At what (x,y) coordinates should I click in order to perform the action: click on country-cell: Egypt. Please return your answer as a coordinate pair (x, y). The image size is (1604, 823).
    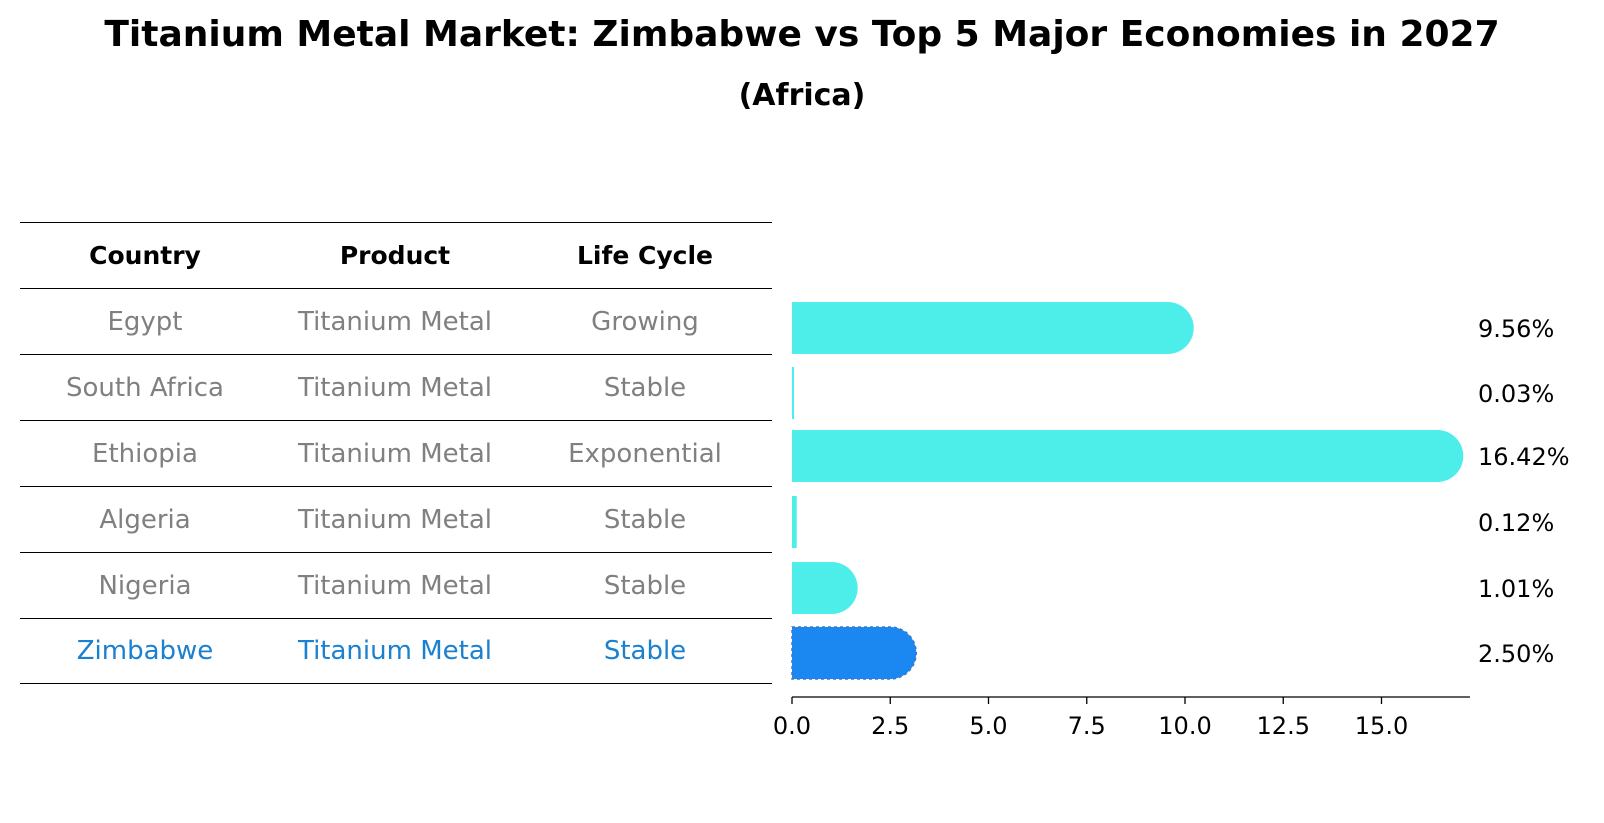
    Looking at the image, I should click on (145, 321).